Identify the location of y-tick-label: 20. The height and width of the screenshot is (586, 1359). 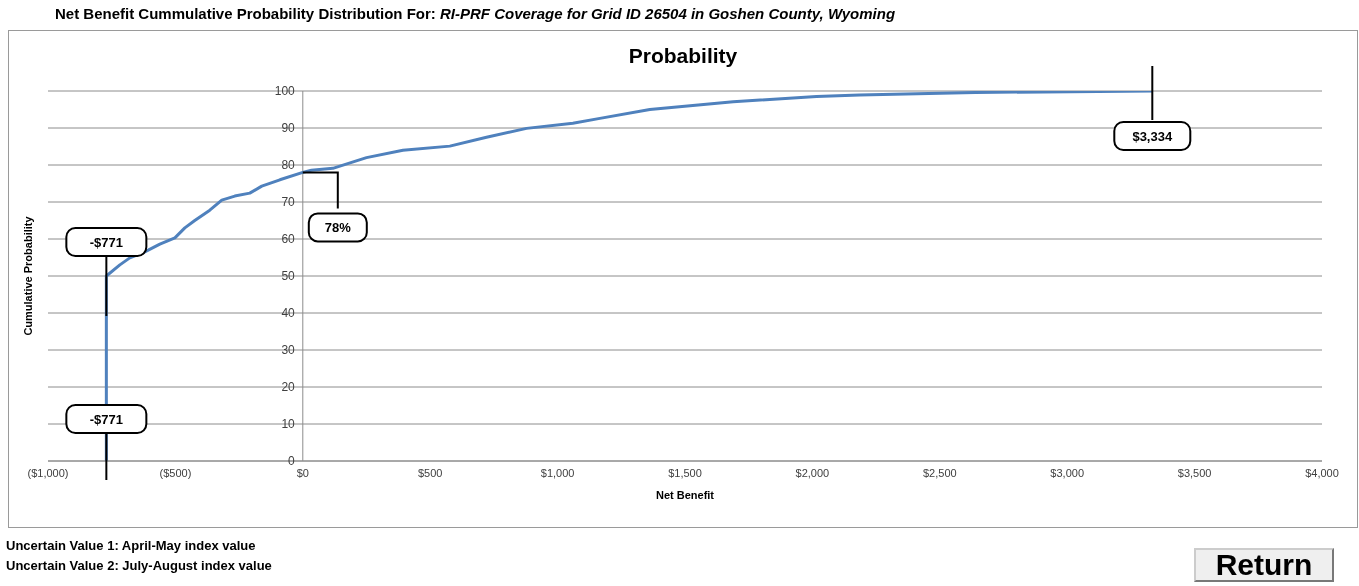
(288, 387).